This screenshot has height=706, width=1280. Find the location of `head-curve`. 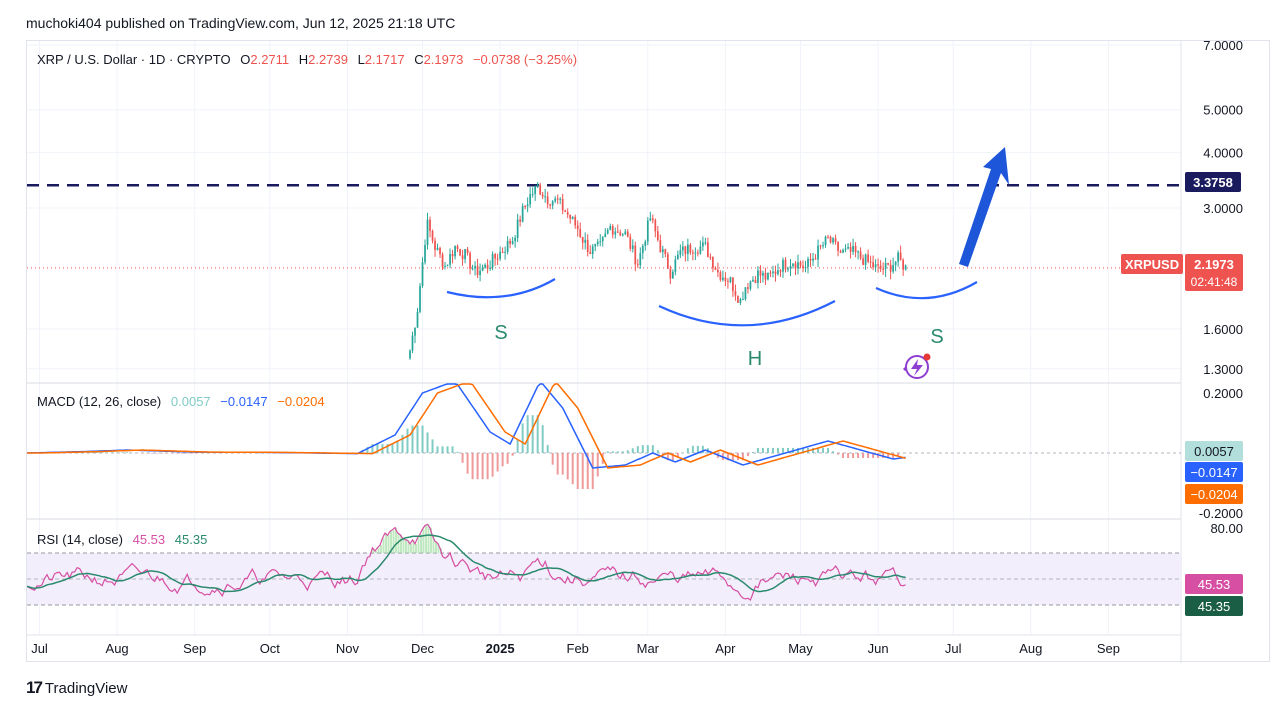

head-curve is located at coordinates (747, 313).